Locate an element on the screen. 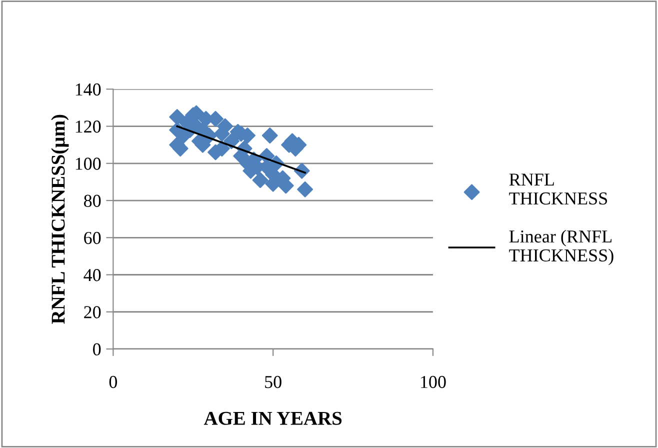 This screenshot has height=448, width=658. y-tick-label: 120 is located at coordinates (88, 126).